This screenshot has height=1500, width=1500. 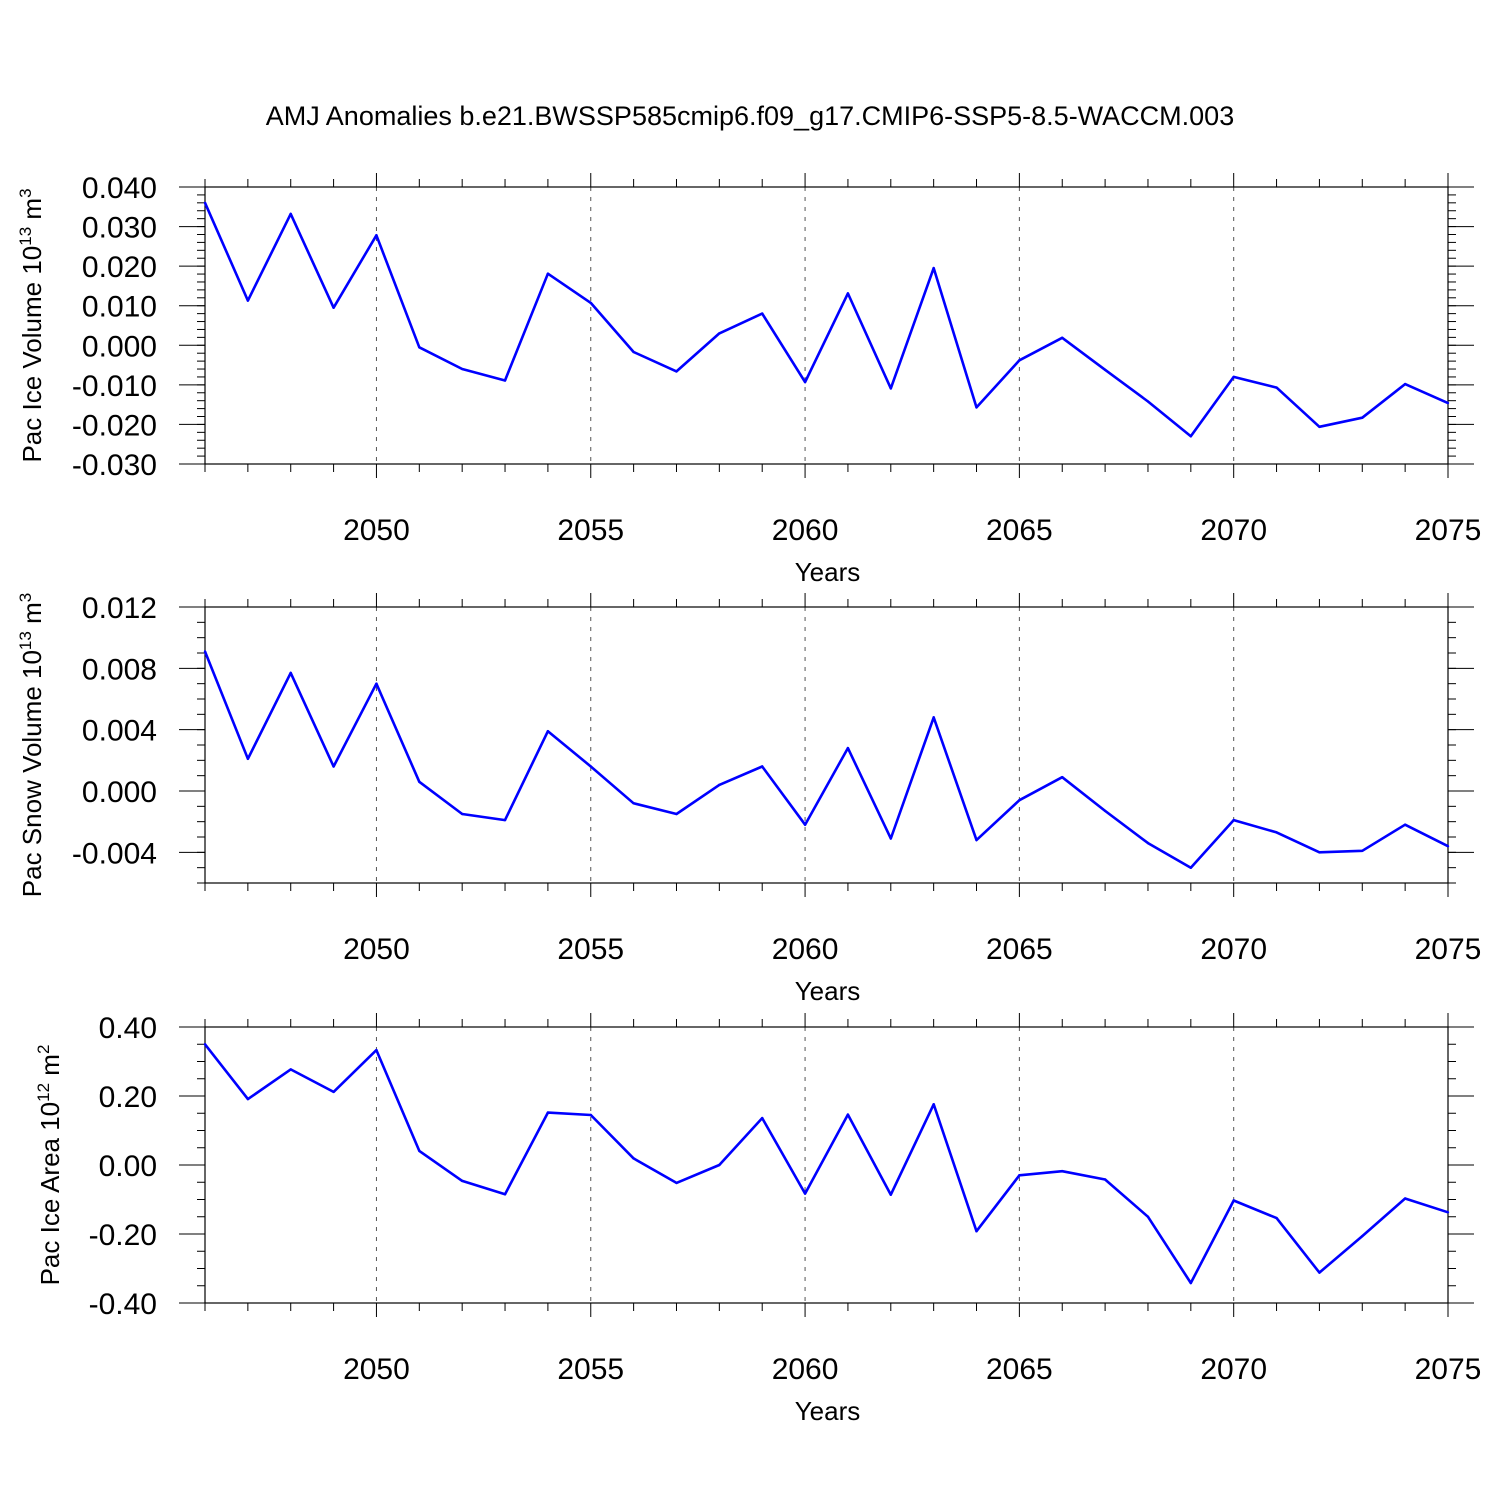 I want to click on y-axis-title-exponent: 13, so click(x=25, y=236).